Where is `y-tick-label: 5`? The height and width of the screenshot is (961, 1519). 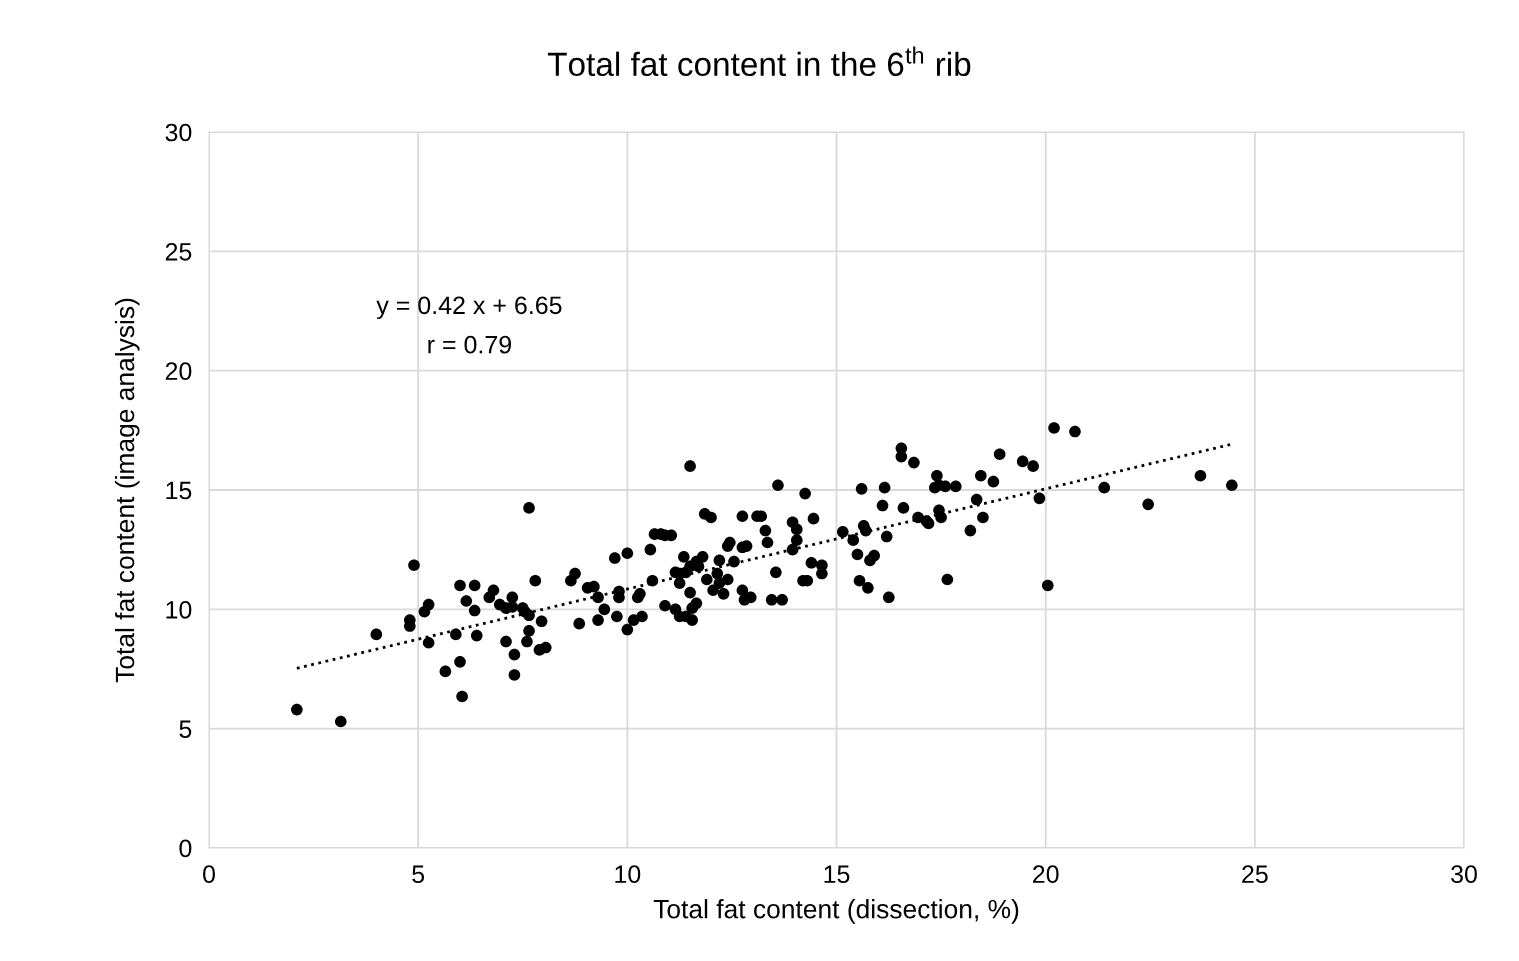 y-tick-label: 5 is located at coordinates (185, 729).